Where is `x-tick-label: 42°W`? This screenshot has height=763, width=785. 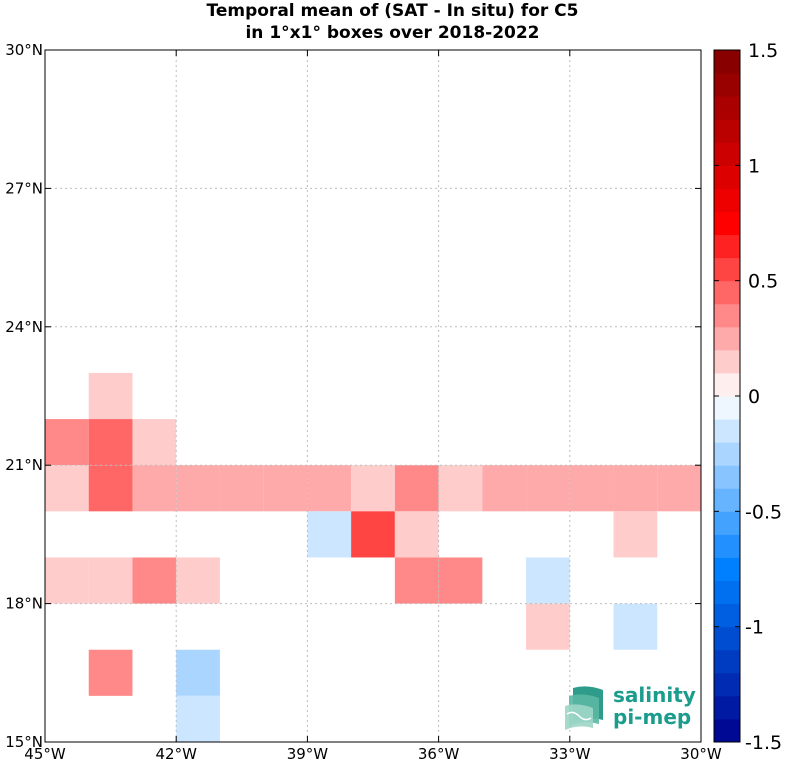
x-tick-label: 42°W is located at coordinates (176, 754).